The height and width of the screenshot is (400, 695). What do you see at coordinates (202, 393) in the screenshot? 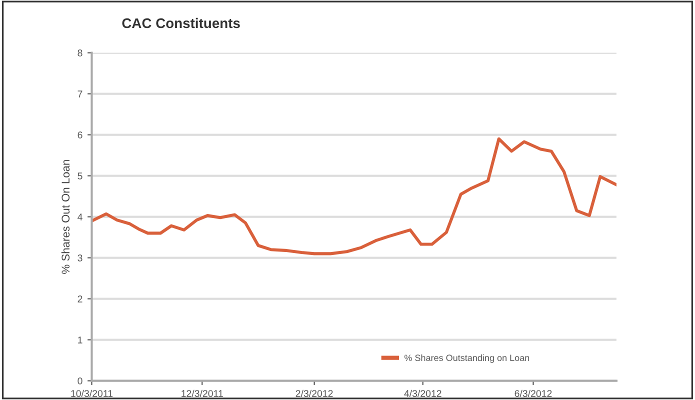
I see `x-tick-label: 12/3/2011` at bounding box center [202, 393].